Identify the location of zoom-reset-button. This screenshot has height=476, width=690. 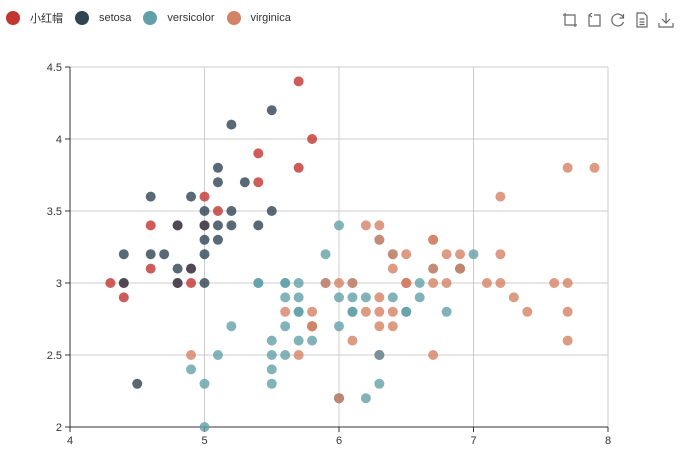
(594, 20).